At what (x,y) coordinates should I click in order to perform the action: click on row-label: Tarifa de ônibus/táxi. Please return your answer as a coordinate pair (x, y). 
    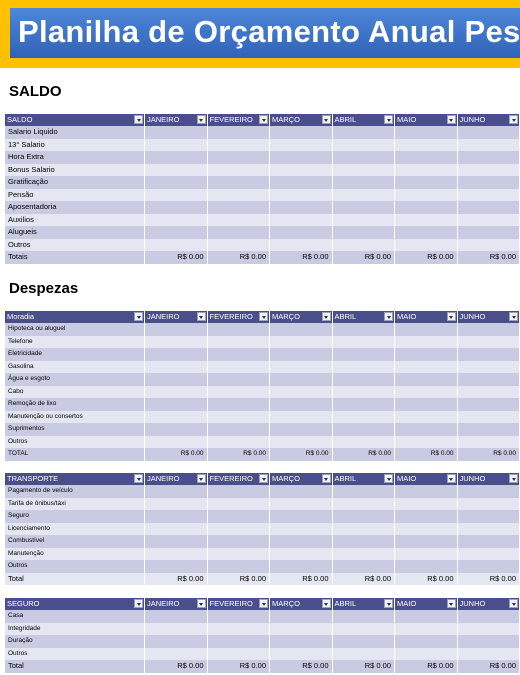
    Looking at the image, I should click on (75, 503).